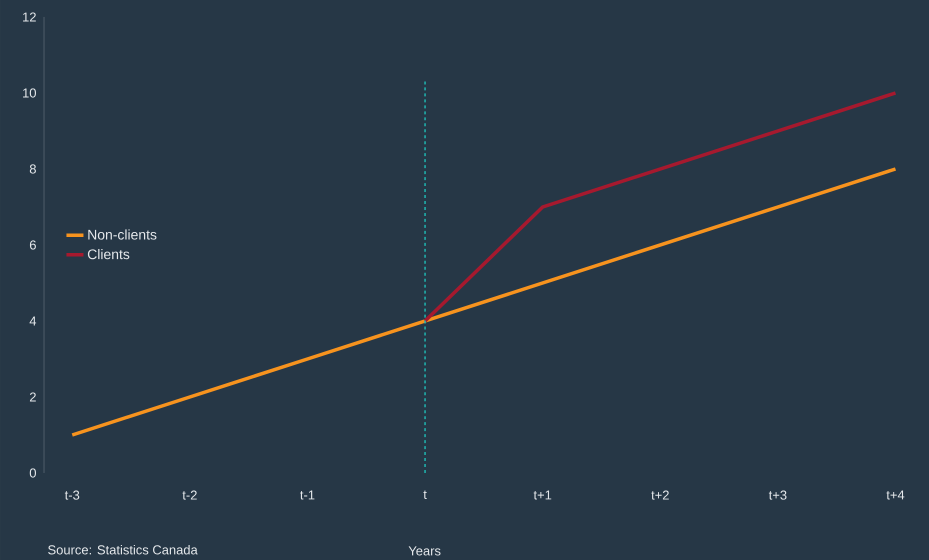 The width and height of the screenshot is (929, 560). What do you see at coordinates (109, 254) in the screenshot?
I see `legend-label: Clients` at bounding box center [109, 254].